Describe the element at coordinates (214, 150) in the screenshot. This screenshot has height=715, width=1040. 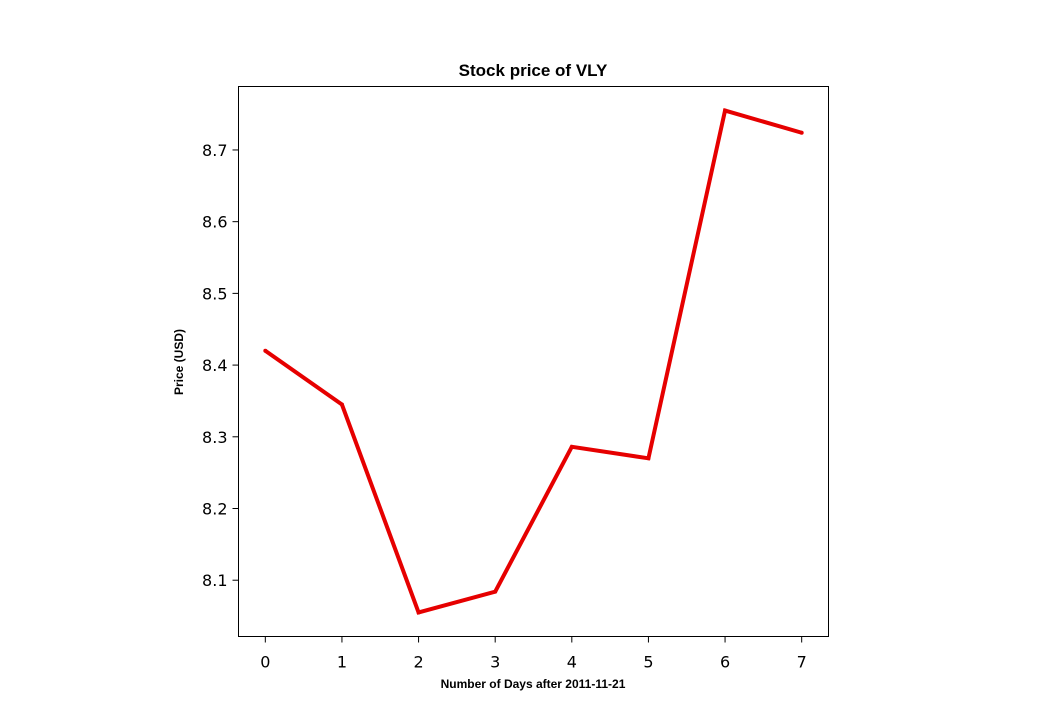
I see `y-tick-label: 8.7` at that location.